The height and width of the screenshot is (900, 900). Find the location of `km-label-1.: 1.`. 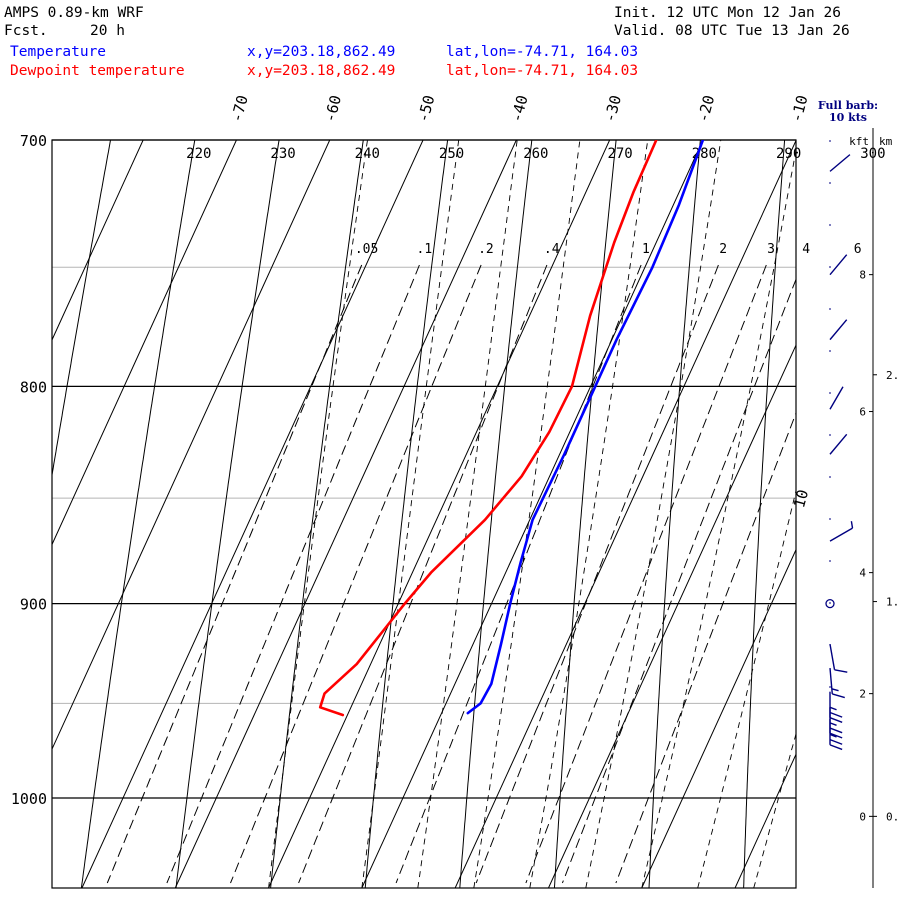

km-label-1.: 1. is located at coordinates (892, 602).